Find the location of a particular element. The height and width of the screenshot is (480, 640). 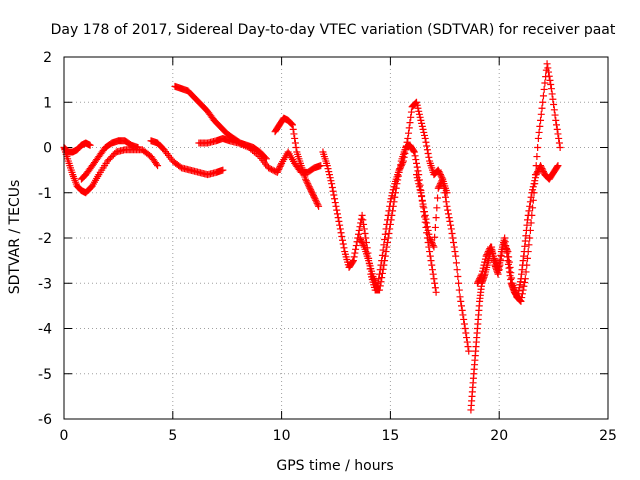

y-tick-label: 2 is located at coordinates (47, 58).